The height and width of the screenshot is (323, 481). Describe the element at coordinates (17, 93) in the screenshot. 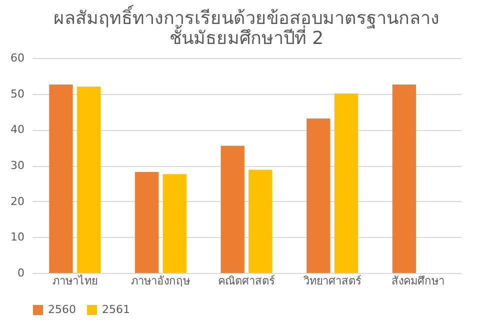

I see `y-tick-label: 50` at that location.